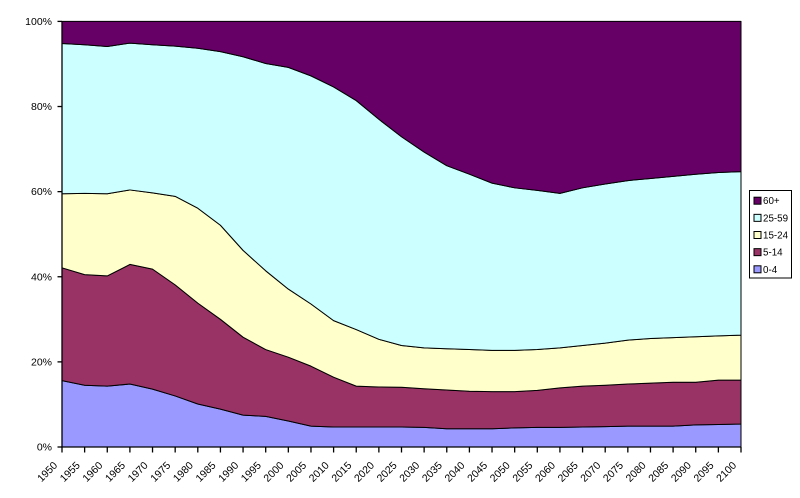  I want to click on svg-text: 60+, so click(771, 201).